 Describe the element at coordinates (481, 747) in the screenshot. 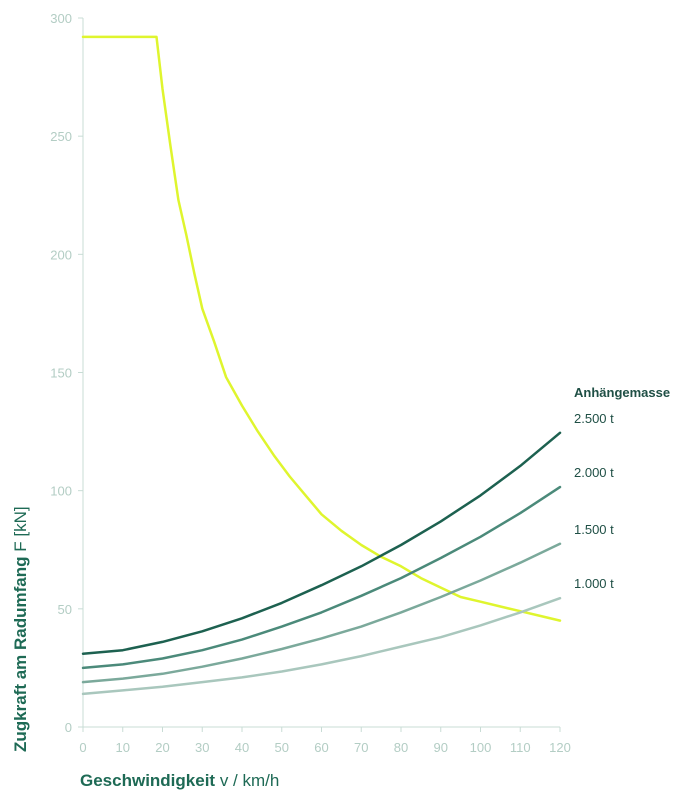

I see `x-tick-label: 100` at that location.